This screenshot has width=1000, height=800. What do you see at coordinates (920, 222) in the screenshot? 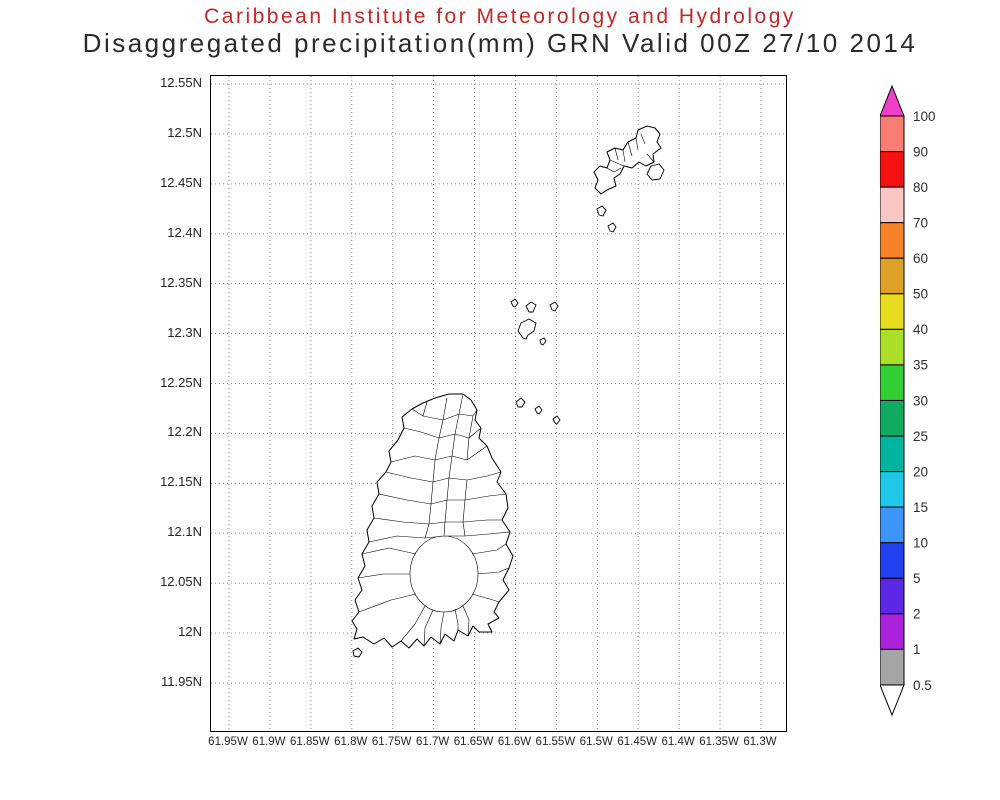
I see `colorbar-tick-label: 70` at bounding box center [920, 222].